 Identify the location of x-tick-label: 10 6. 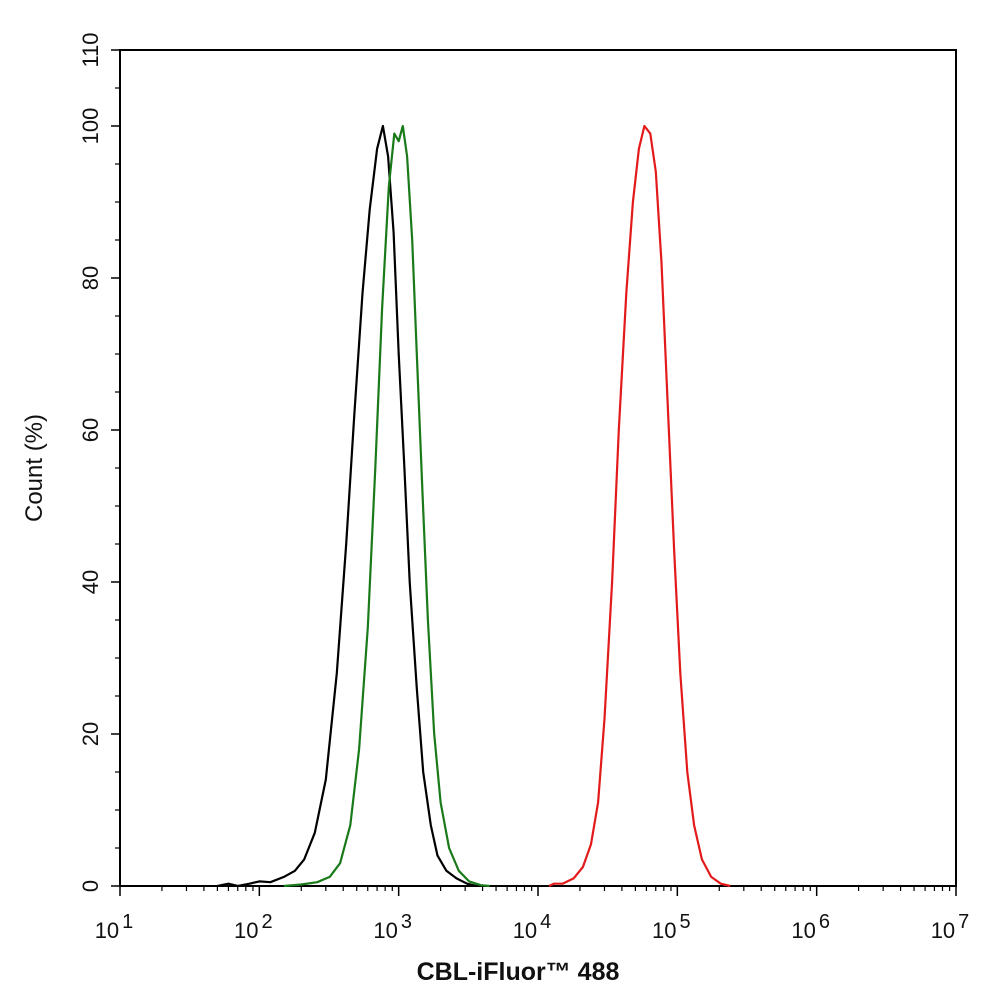
(810, 927).